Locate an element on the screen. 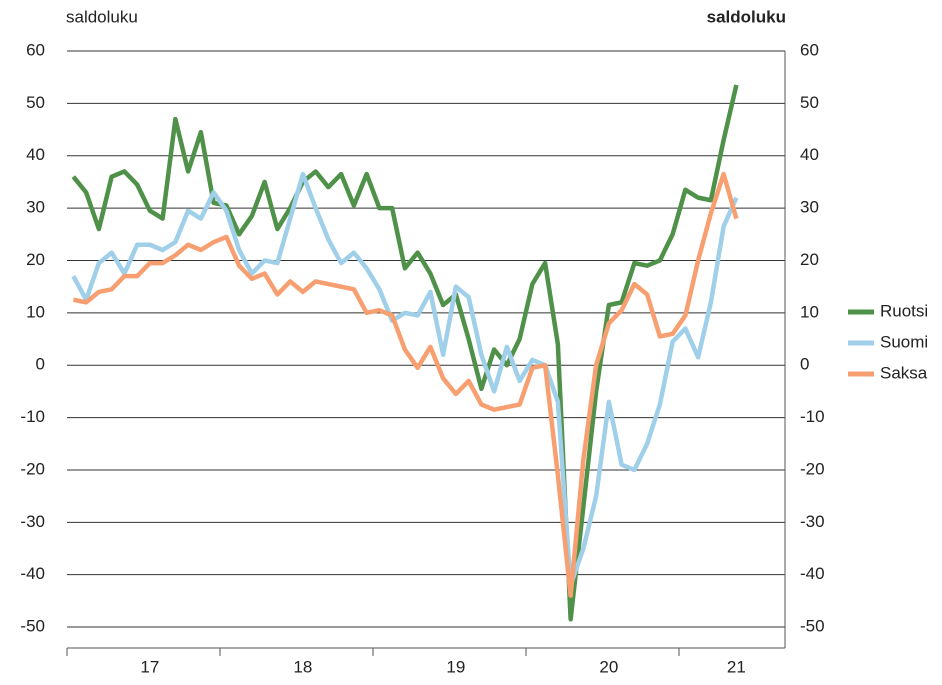 The image size is (942, 685). y2-tick-label: 30 is located at coordinates (809, 207).